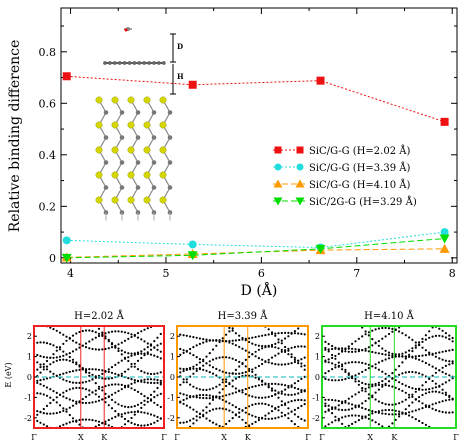 This screenshot has width=463, height=444. Describe the element at coordinates (389, 316) in the screenshot. I see `panel-title: H=4.10 Å` at that location.